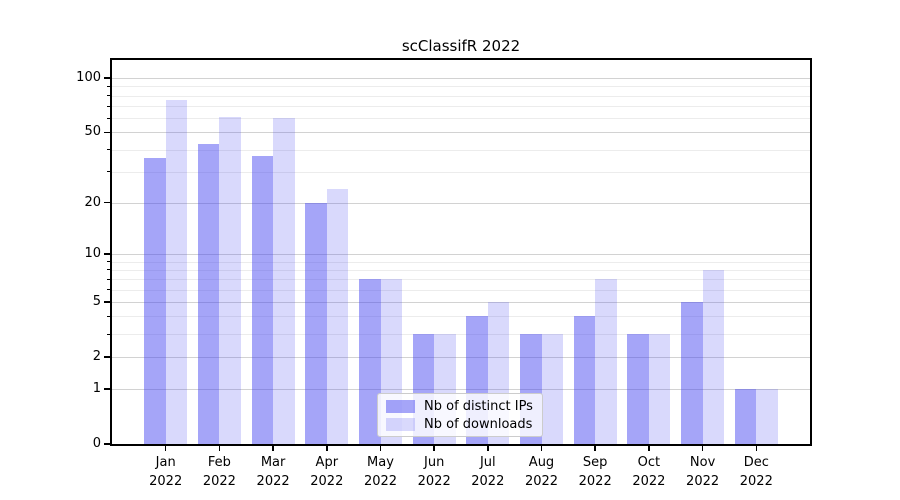 The image size is (900, 500). What do you see at coordinates (461, 46) in the screenshot?
I see `chart-title: scClassifR 2022` at bounding box center [461, 46].